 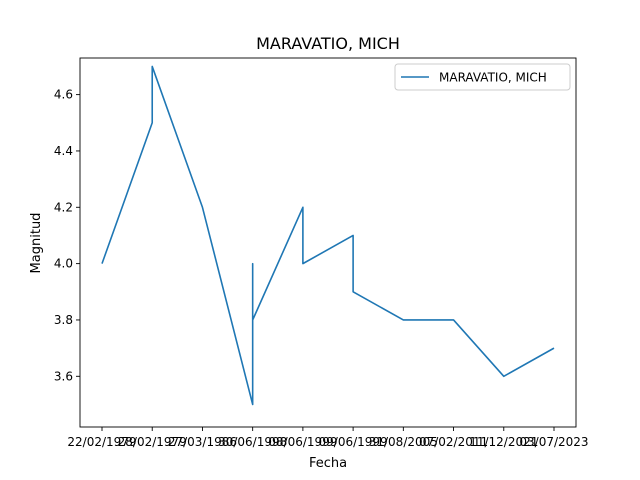 I want to click on x-tick-label: 09/06/1999, so click(x=353, y=442).